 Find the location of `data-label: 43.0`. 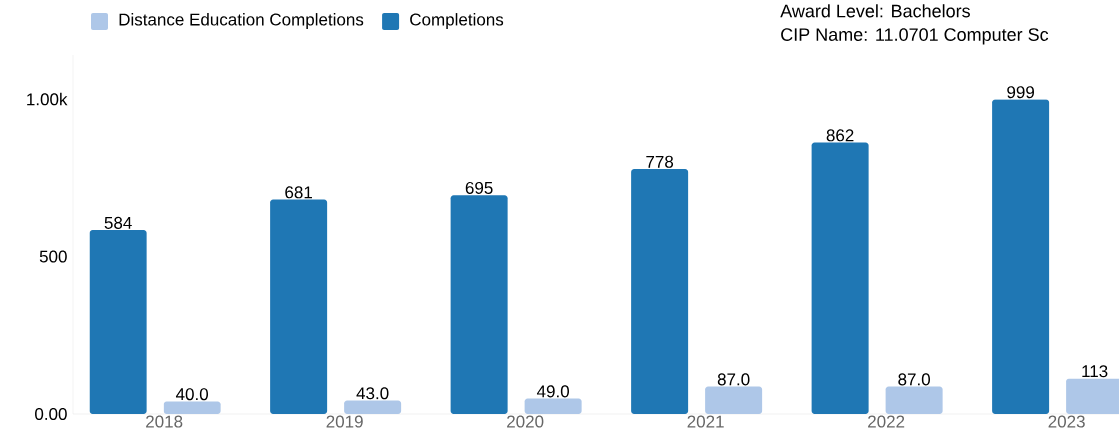

data-label: 43.0 is located at coordinates (372, 393).